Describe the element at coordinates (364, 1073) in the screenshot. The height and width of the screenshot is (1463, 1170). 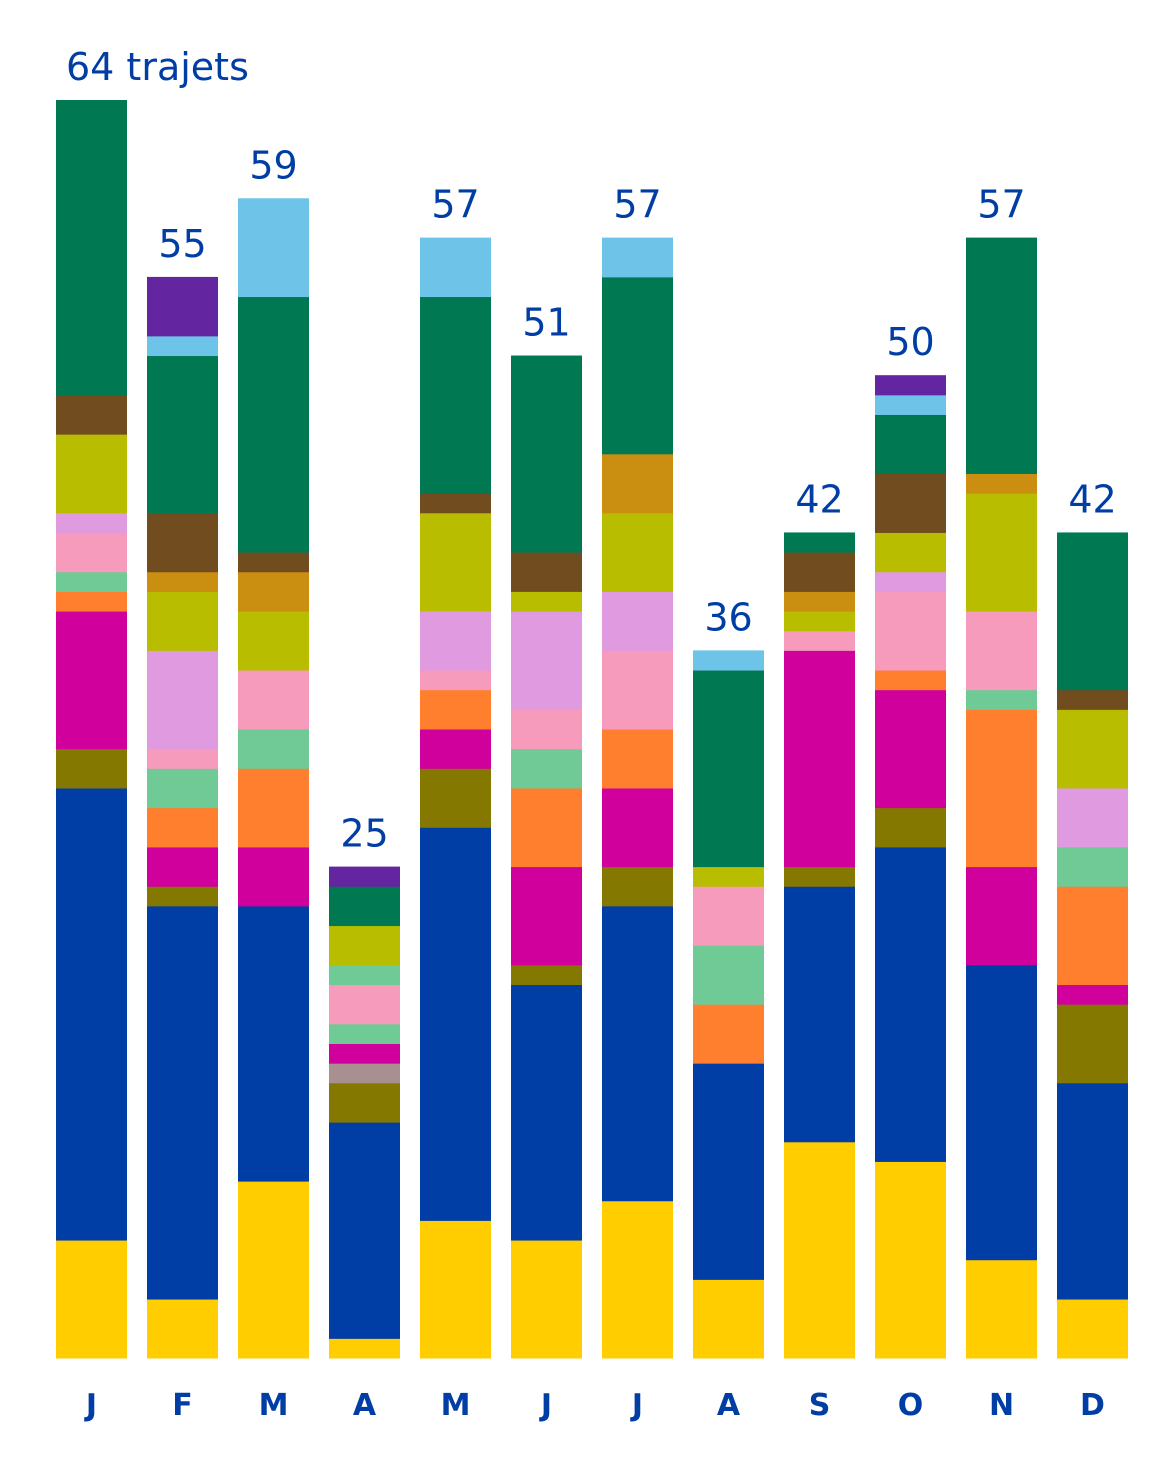
I see `bar-segment-taupe` at that location.